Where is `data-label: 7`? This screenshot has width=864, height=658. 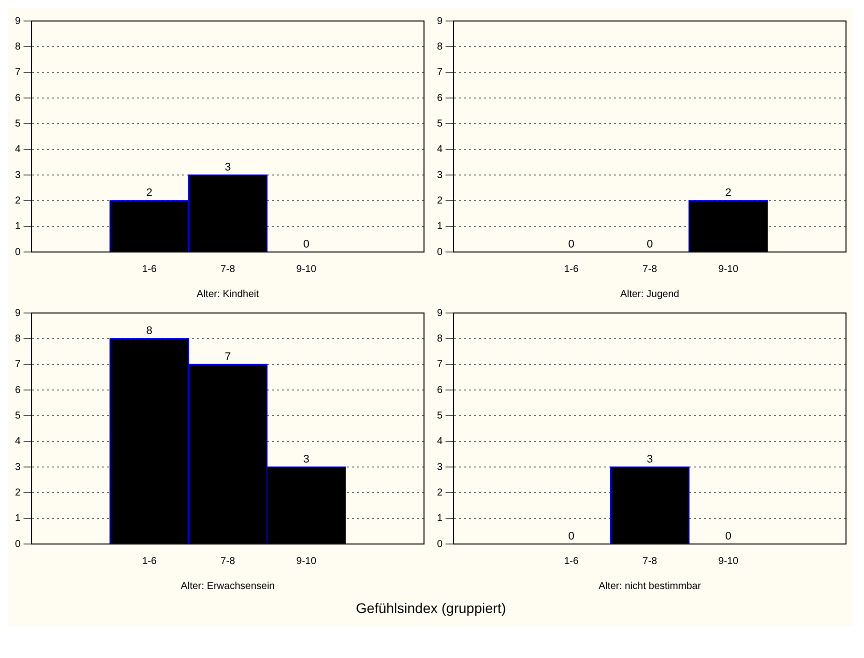
data-label: 7 is located at coordinates (227, 356).